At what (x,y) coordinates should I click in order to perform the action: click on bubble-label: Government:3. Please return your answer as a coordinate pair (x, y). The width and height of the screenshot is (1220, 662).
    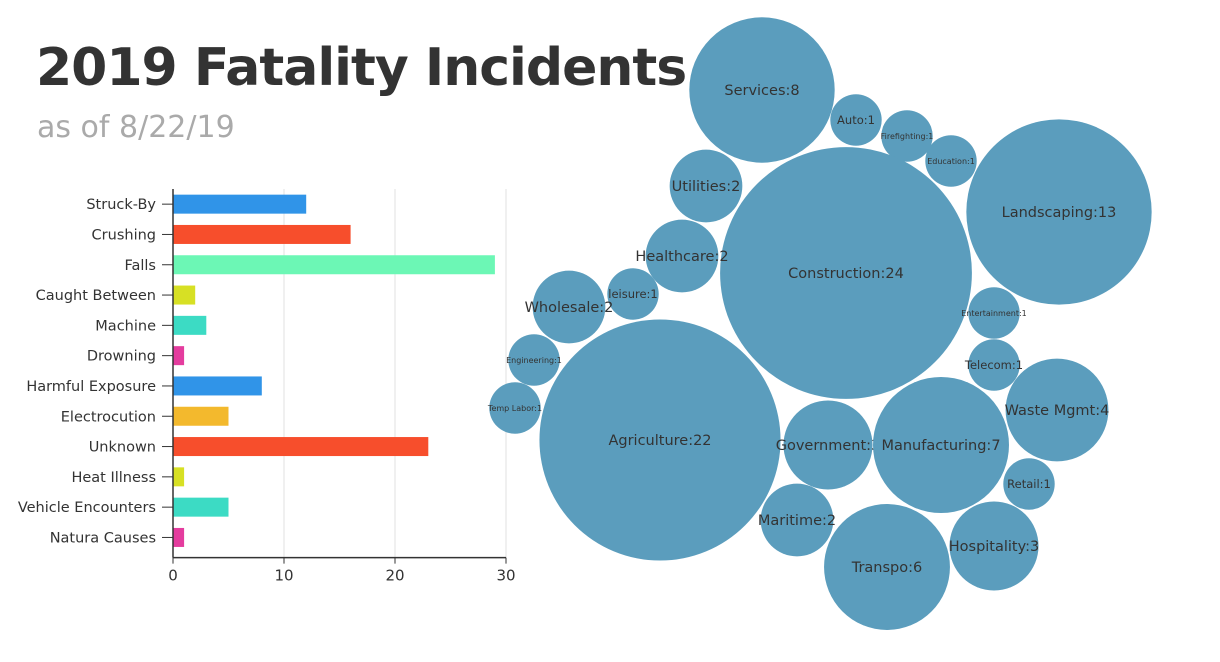
    Looking at the image, I should click on (828, 446).